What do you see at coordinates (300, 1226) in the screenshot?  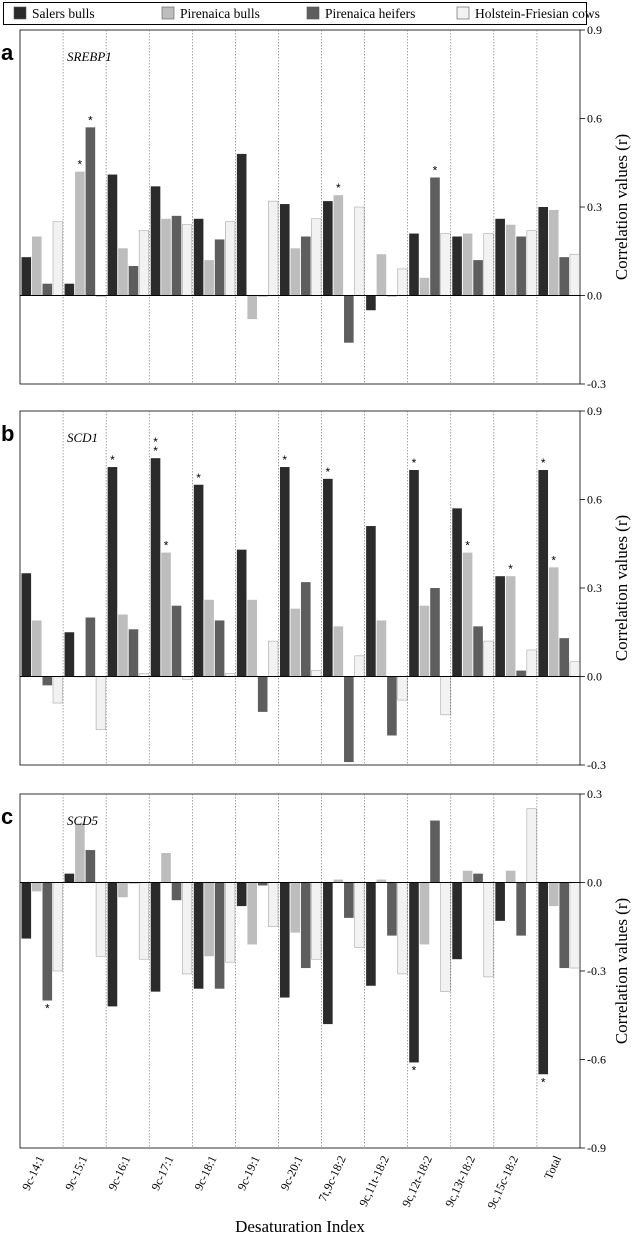 I see `x-axis-label: Desaturation Index` at bounding box center [300, 1226].